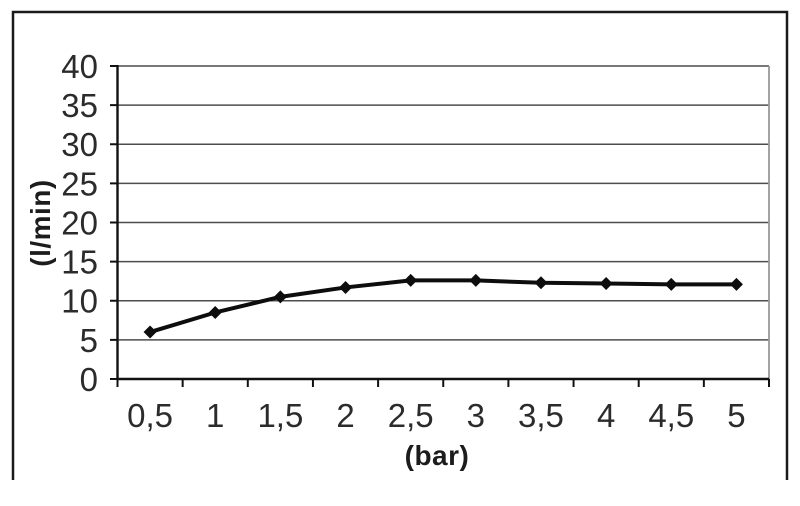  What do you see at coordinates (606, 415) in the screenshot?
I see `x-tick-label: 4` at bounding box center [606, 415].